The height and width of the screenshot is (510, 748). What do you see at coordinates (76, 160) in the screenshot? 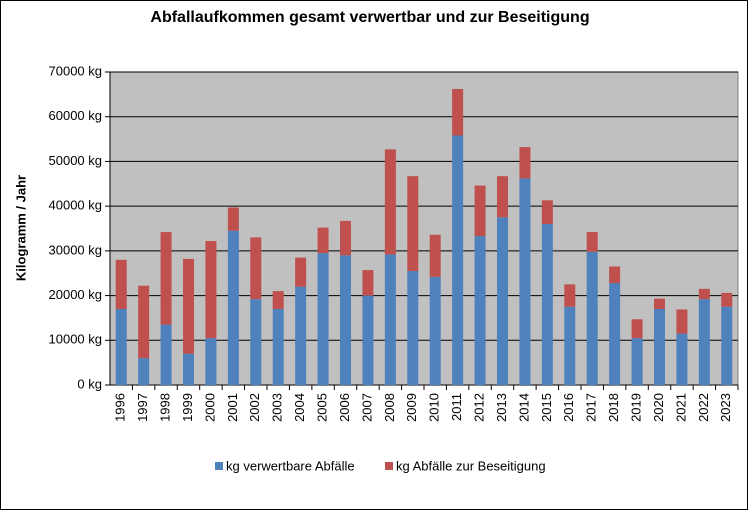
I see `y-tick-label: 50000 kg` at bounding box center [76, 160].